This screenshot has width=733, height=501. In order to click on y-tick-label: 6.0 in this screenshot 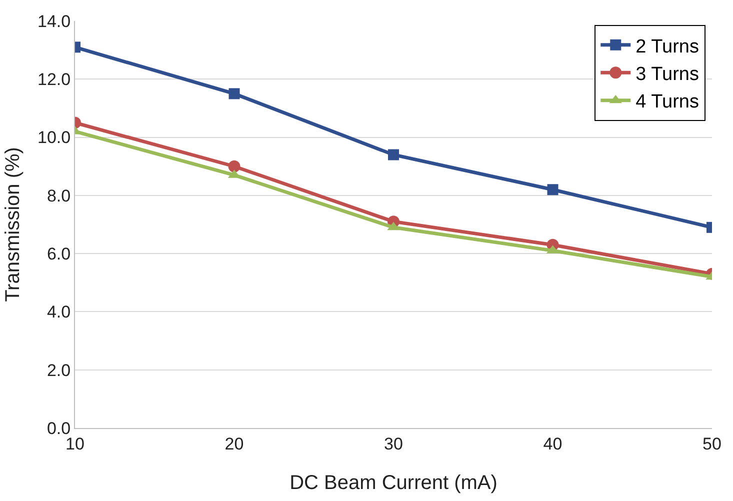, I will do `click(58, 254)`.